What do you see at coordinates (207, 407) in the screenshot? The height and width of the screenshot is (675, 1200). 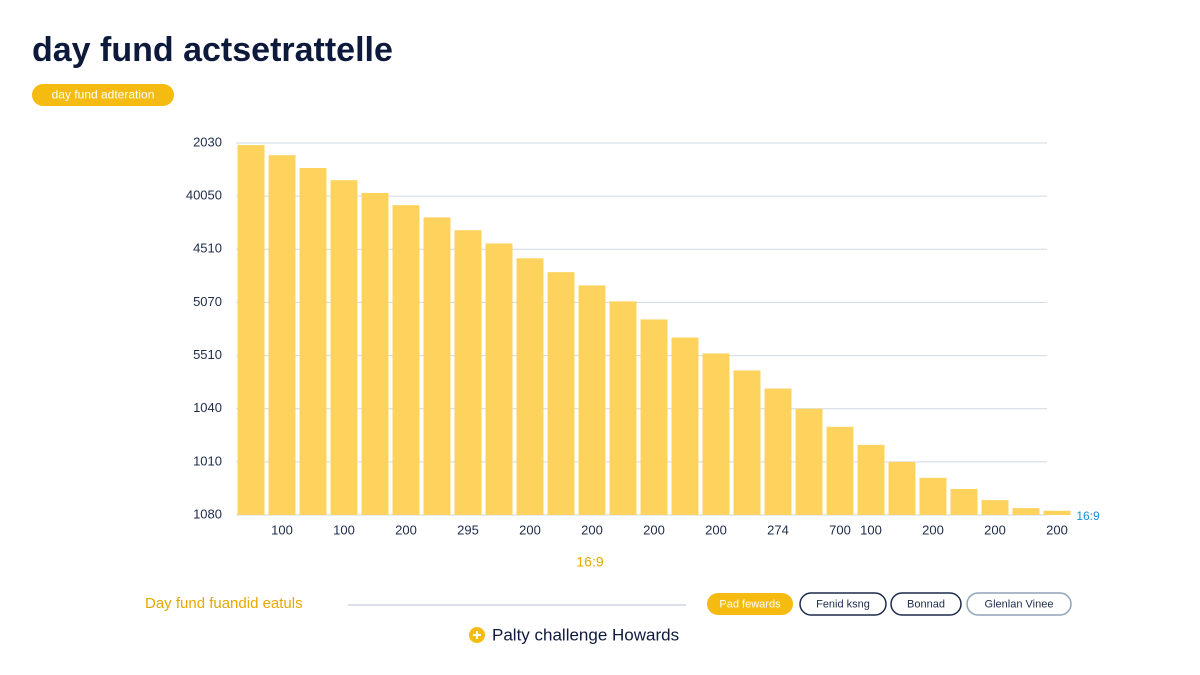 I see `y-tick-label: 1040` at bounding box center [207, 407].